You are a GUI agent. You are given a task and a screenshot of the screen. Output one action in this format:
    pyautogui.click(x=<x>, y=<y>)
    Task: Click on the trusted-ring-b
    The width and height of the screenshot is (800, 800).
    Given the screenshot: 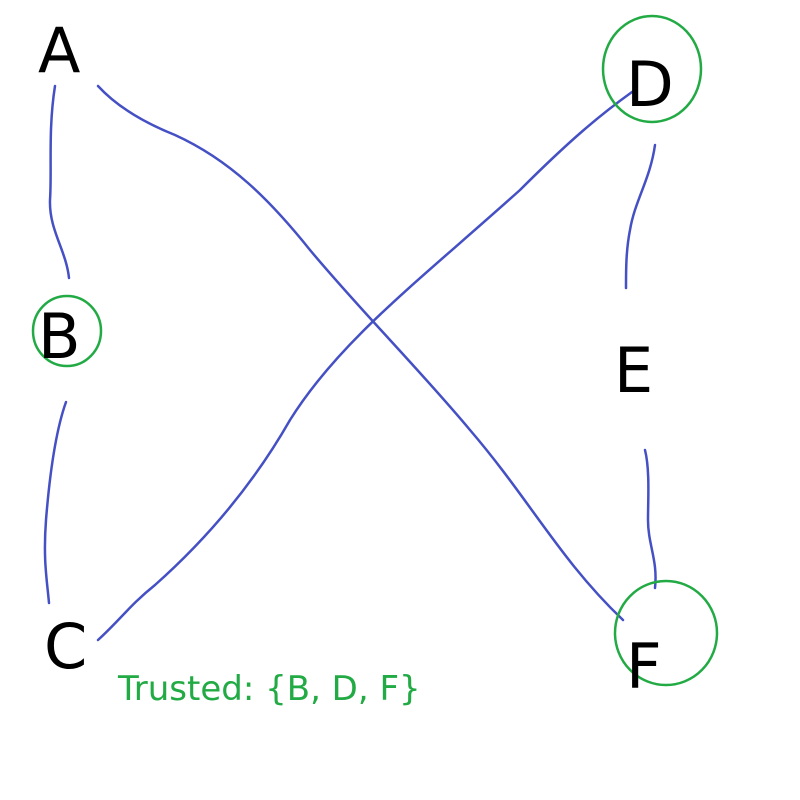 What is the action you would take?
    pyautogui.click(x=67, y=331)
    